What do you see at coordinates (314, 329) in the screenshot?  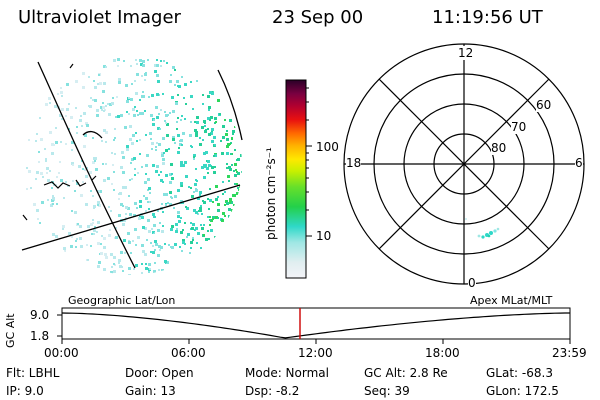 I see `timeline-ticks` at bounding box center [314, 329].